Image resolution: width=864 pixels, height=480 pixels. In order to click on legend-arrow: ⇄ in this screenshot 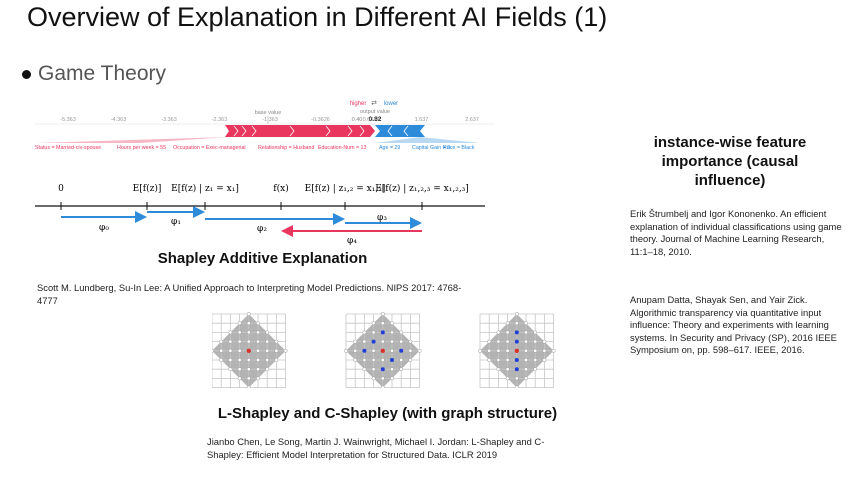, I will do `click(374, 103)`.